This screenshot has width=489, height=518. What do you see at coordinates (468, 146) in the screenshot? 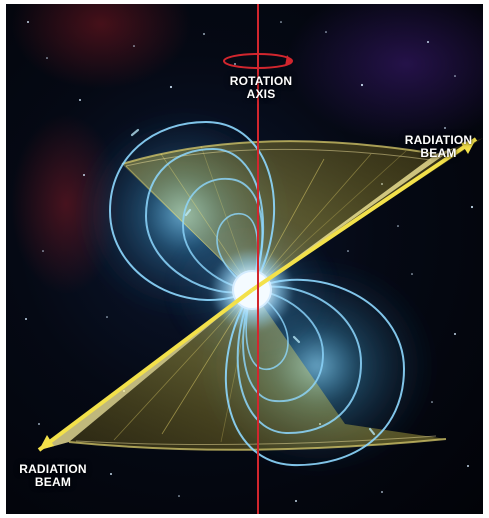
I see `arrow-up-right-icon` at bounding box center [468, 146].